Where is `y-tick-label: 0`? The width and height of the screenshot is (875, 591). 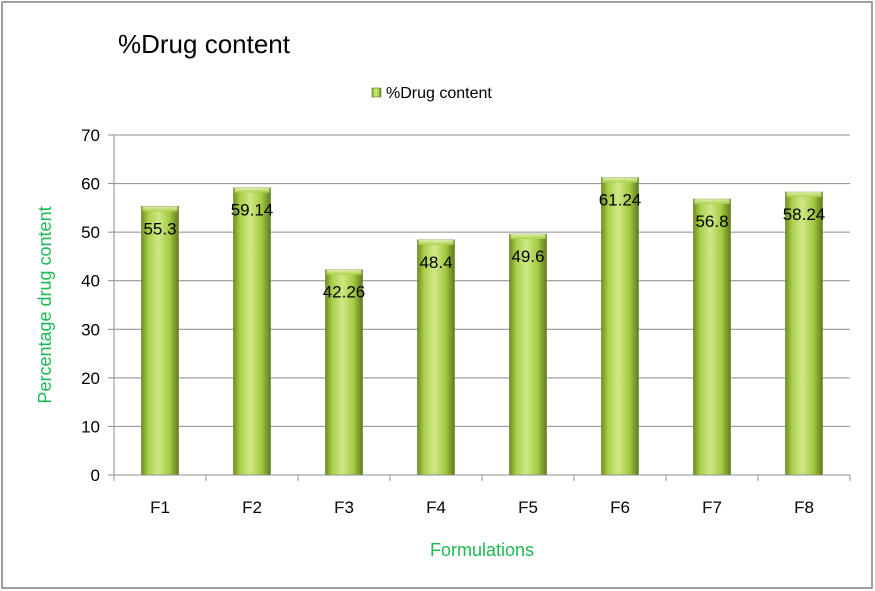 y-tick-label: 0 is located at coordinates (95, 475).